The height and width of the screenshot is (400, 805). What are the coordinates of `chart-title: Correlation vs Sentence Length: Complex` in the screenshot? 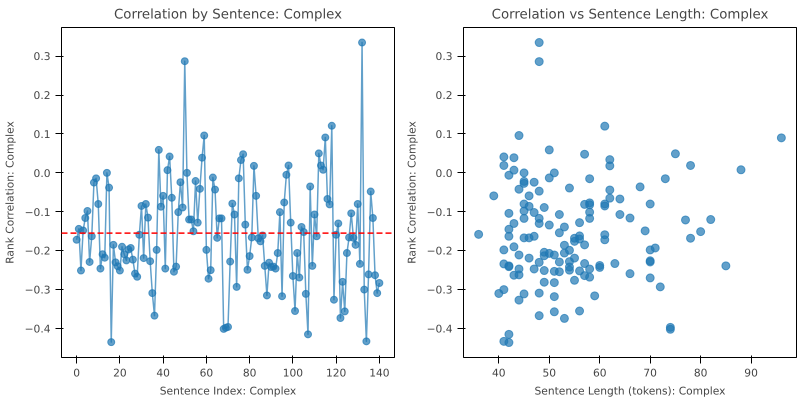 It's located at (630, 15).